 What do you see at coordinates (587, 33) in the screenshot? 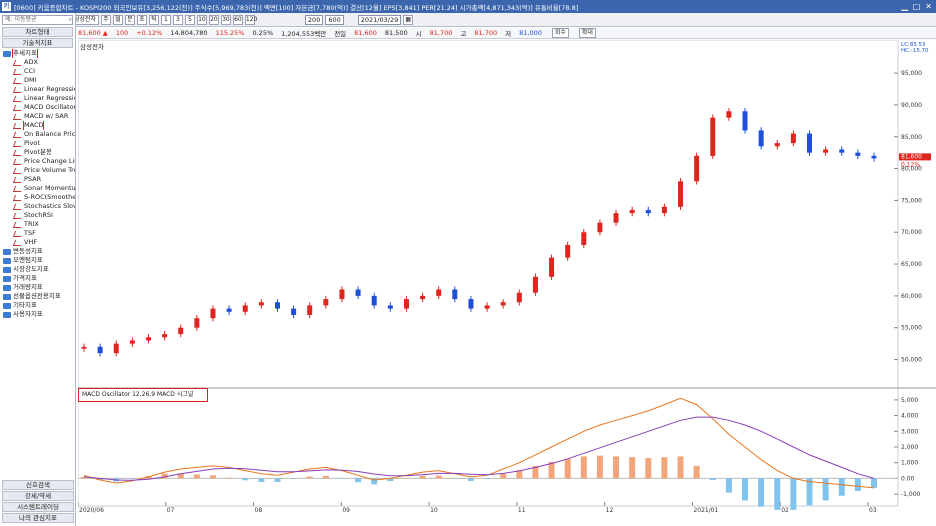
I see `zoom-button: 확대` at bounding box center [587, 33].